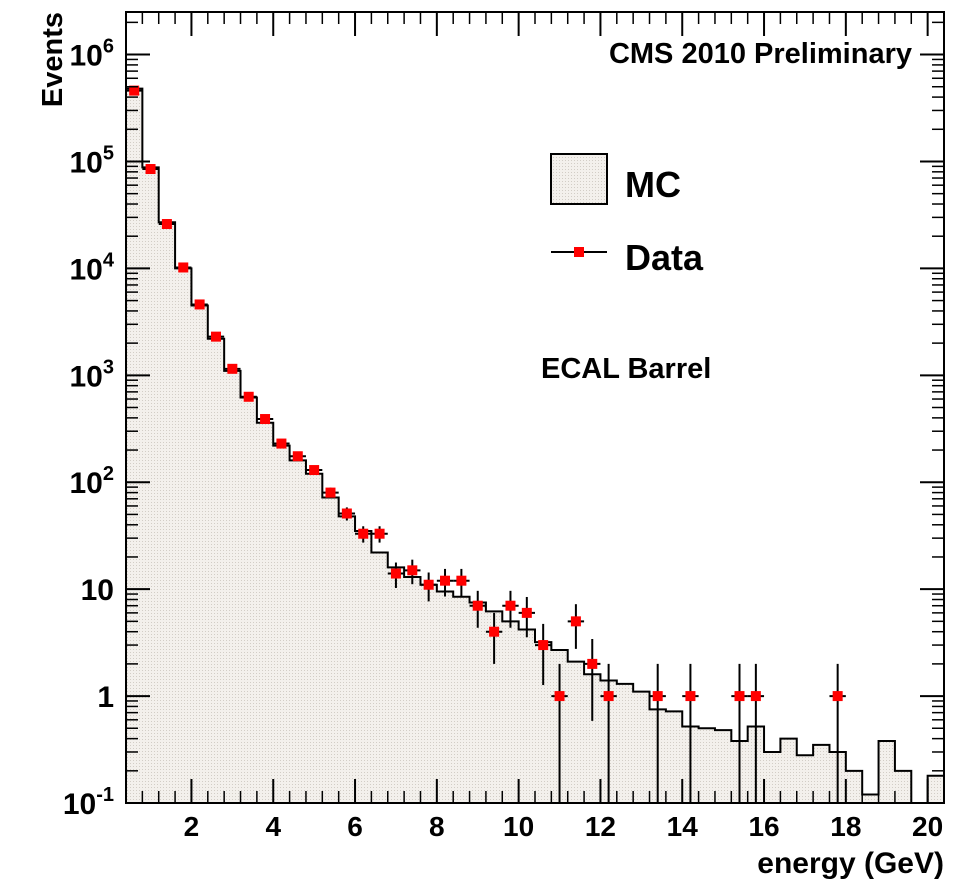 Image resolution: width=963 pixels, height=883 pixels. What do you see at coordinates (92, 481) in the screenshot?
I see `y-tick-label: 10²` at bounding box center [92, 481].